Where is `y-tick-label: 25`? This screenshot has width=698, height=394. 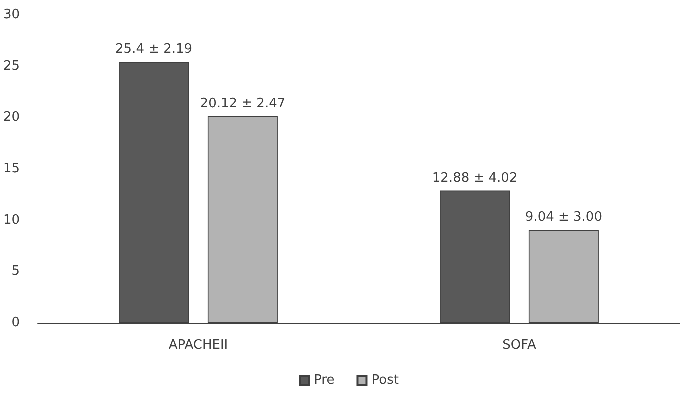
y-tick-label: 25 is located at coordinates (11, 66).